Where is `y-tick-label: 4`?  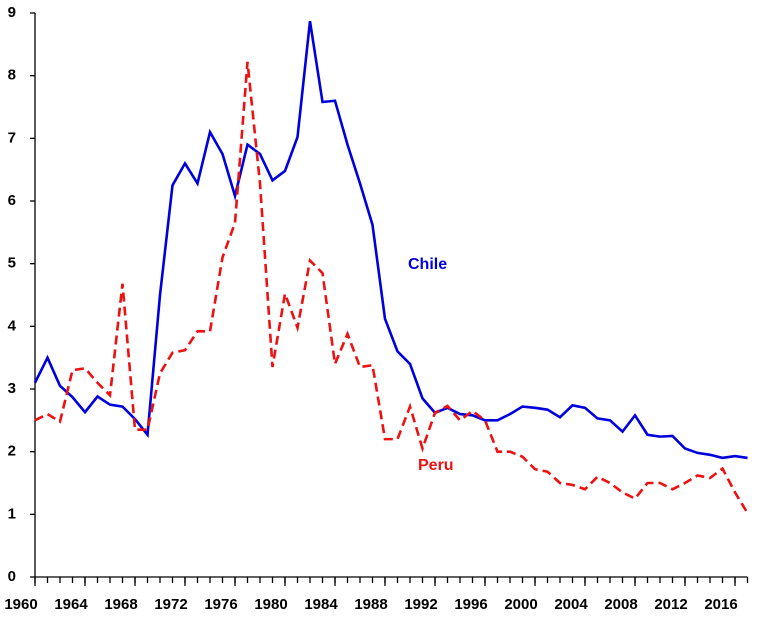
y-tick-label: 4 is located at coordinates (12, 325).